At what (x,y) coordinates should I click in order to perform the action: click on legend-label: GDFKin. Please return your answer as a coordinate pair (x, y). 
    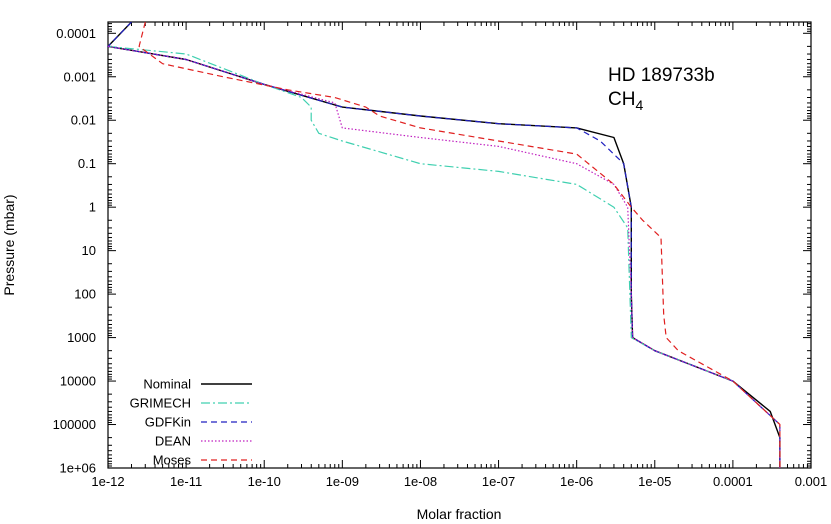
    Looking at the image, I should click on (168, 422).